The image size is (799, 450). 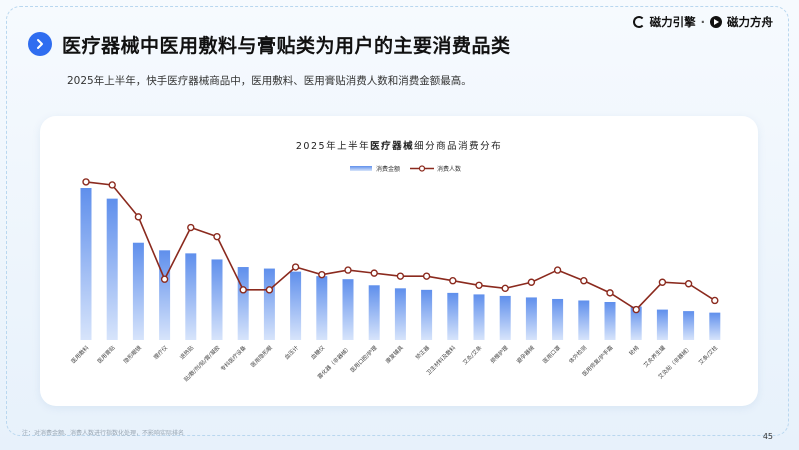 I want to click on x-tick-label-20: 体外检测, so click(x=578, y=354).